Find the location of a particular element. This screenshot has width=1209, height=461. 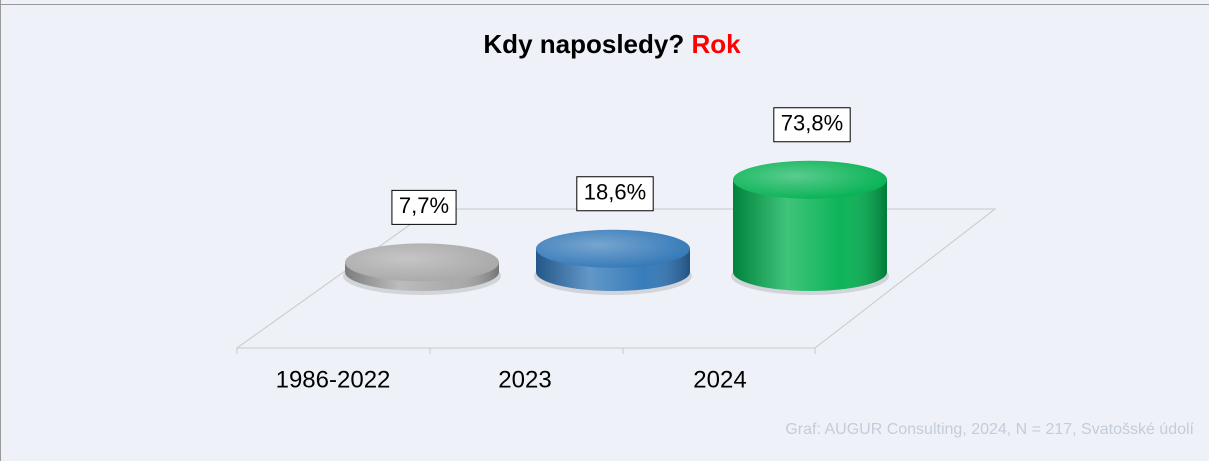

title-main: Kdy naposledy? is located at coordinates (583, 44).